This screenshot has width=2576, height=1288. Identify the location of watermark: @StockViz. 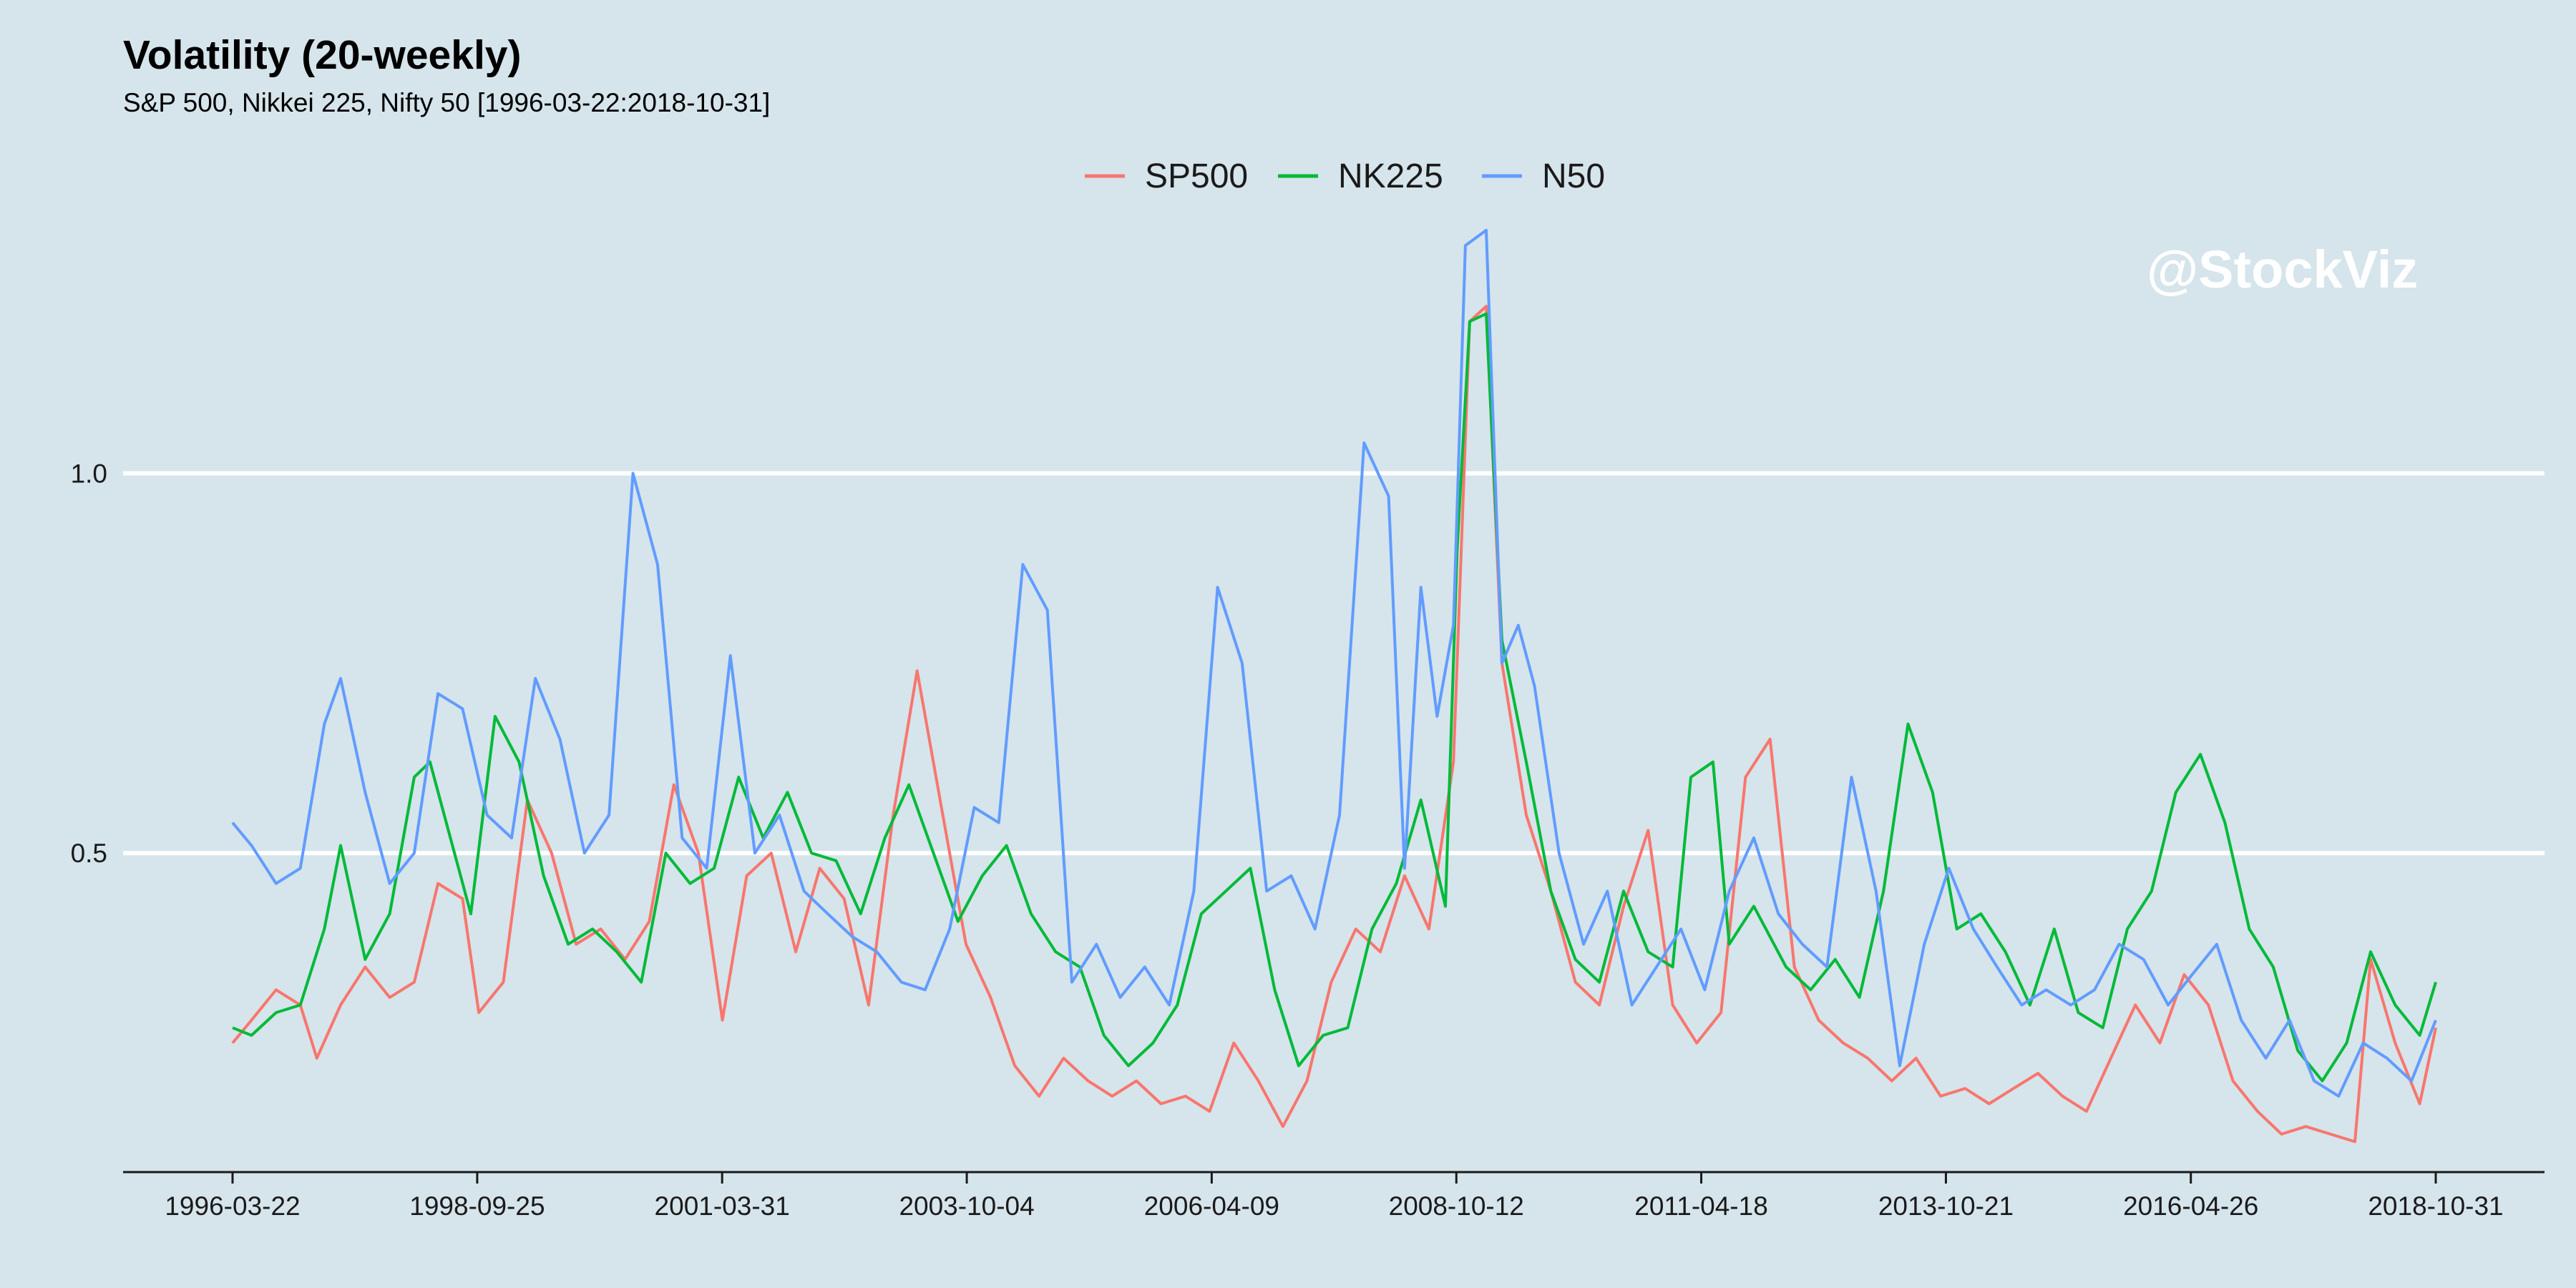
(2282, 269).